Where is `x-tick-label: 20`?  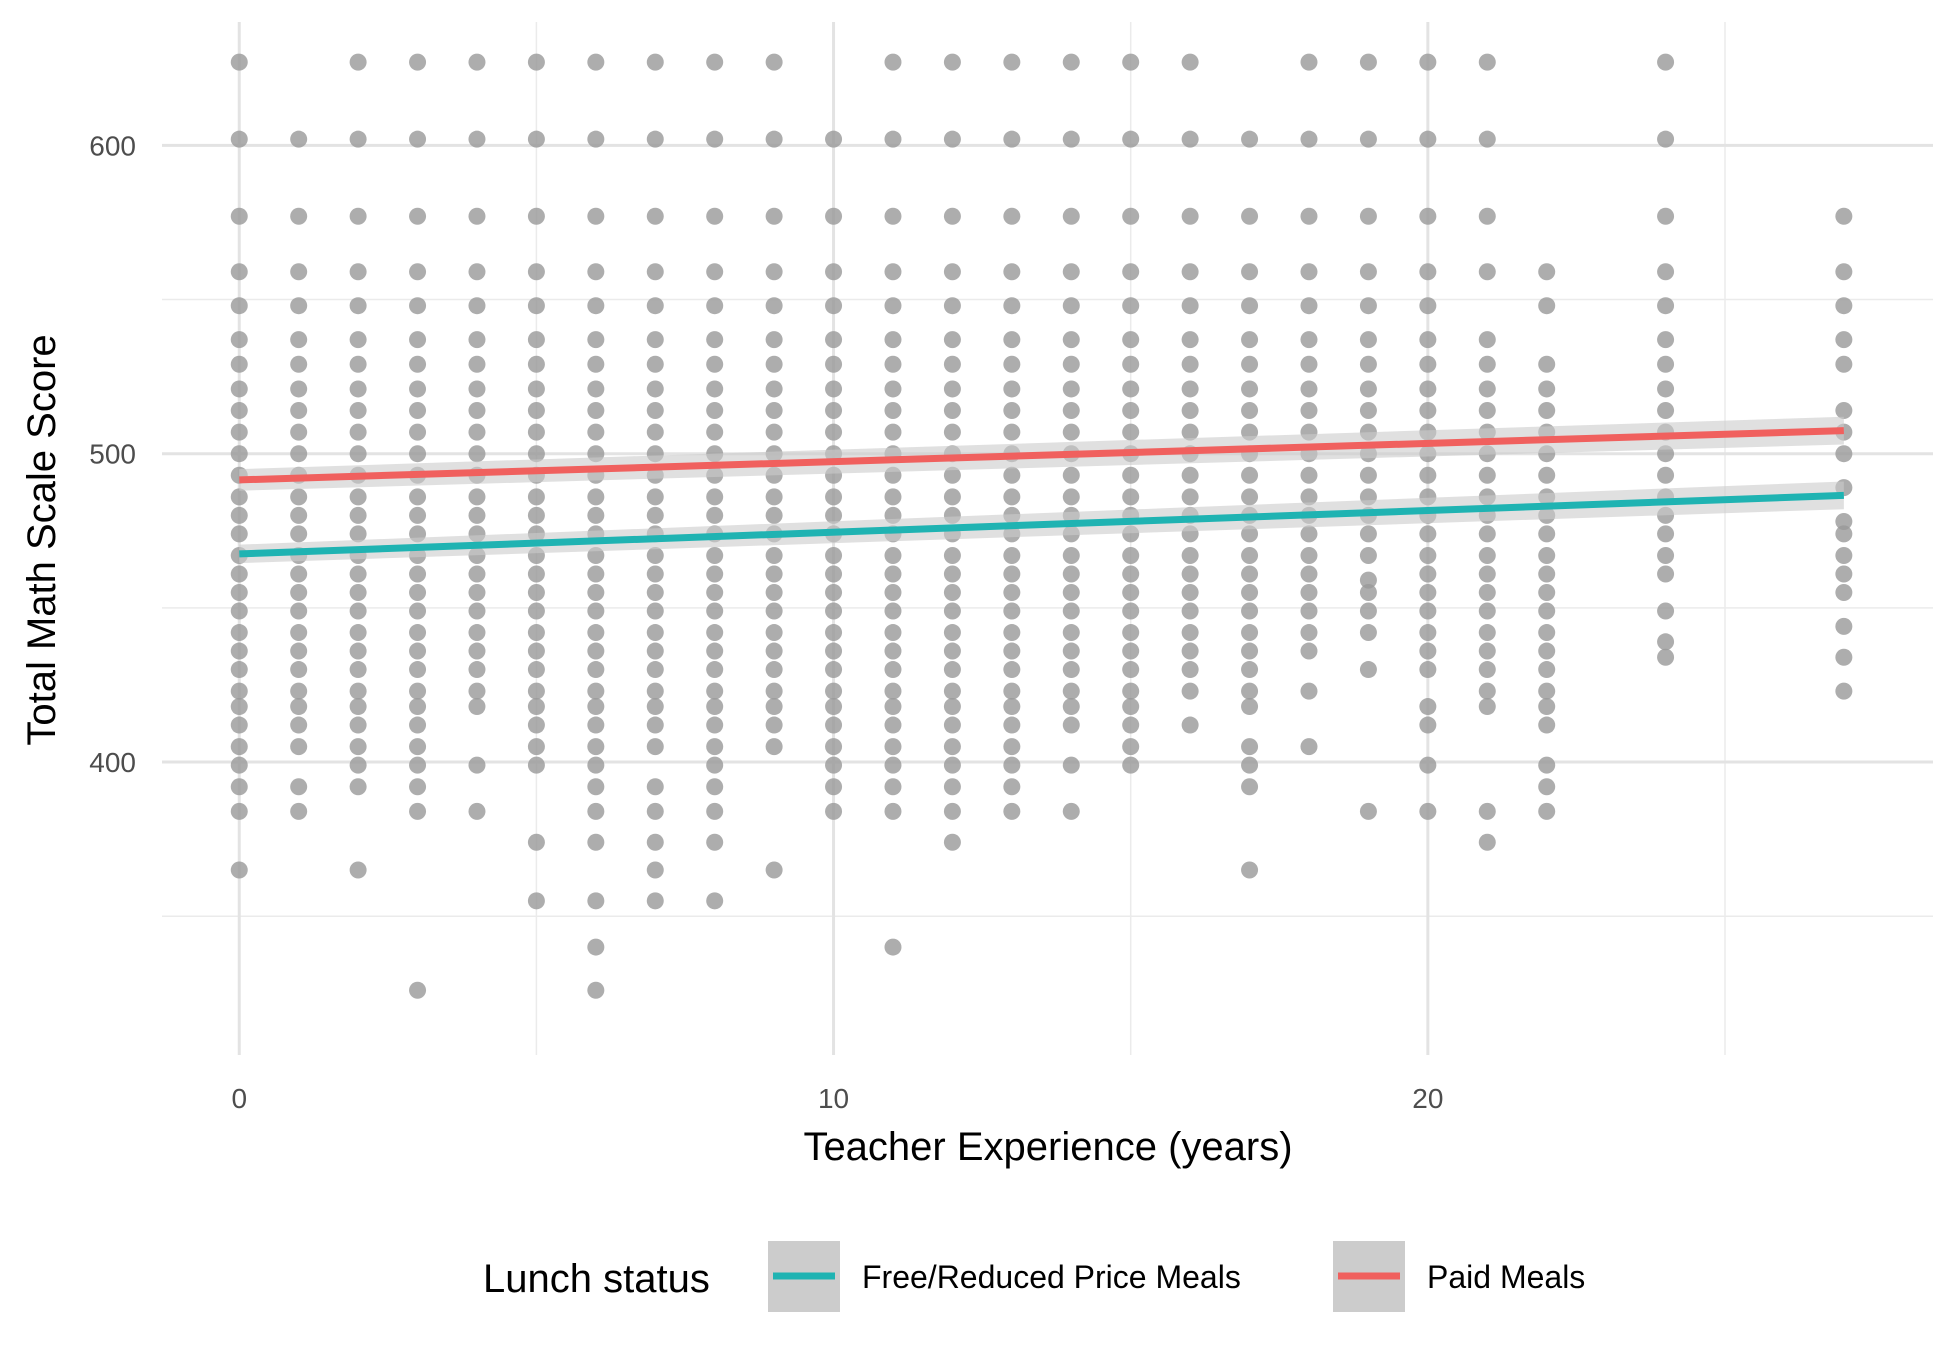
x-tick-label: 20 is located at coordinates (1427, 1098).